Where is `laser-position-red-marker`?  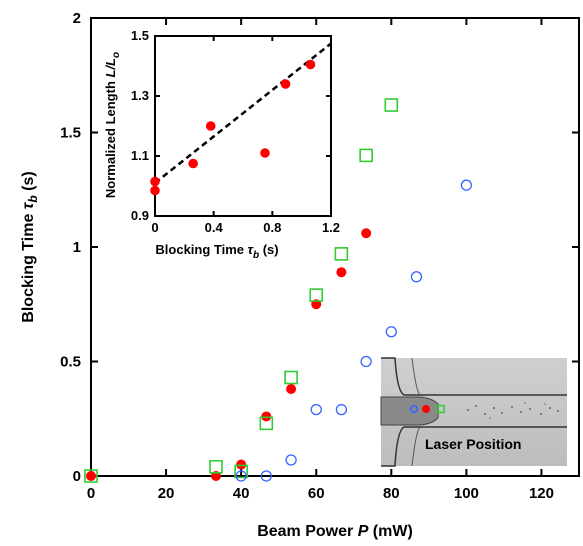 laser-position-red-marker is located at coordinates (426, 409).